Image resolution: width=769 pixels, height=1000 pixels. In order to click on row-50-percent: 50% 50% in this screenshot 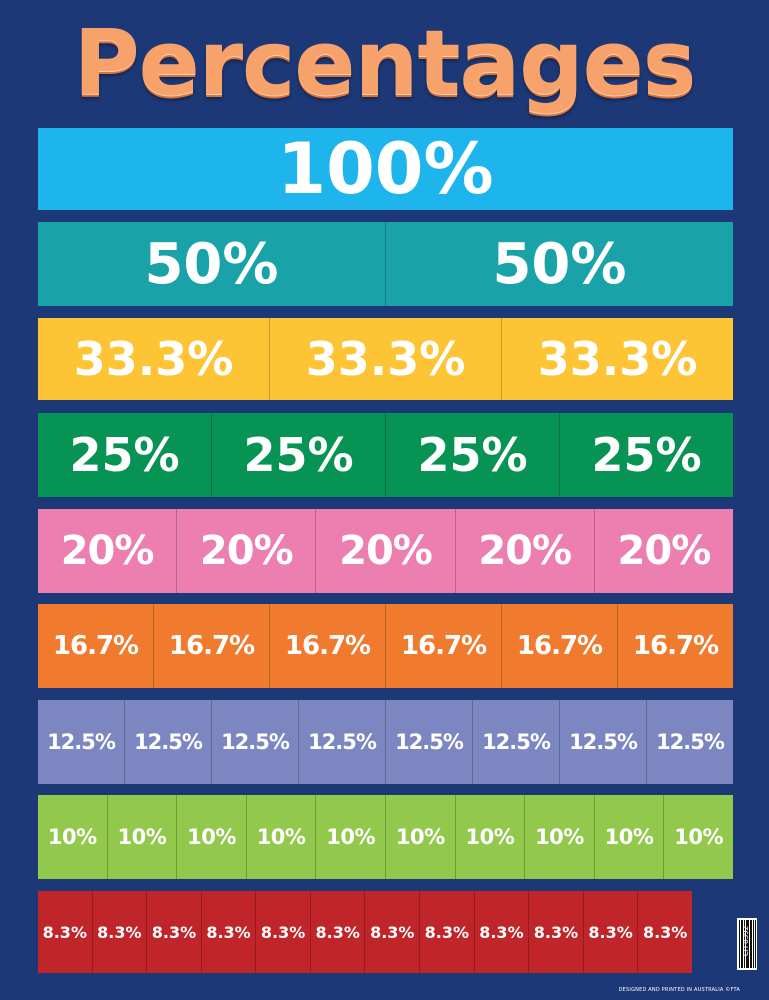, I will do `click(385, 264)`.